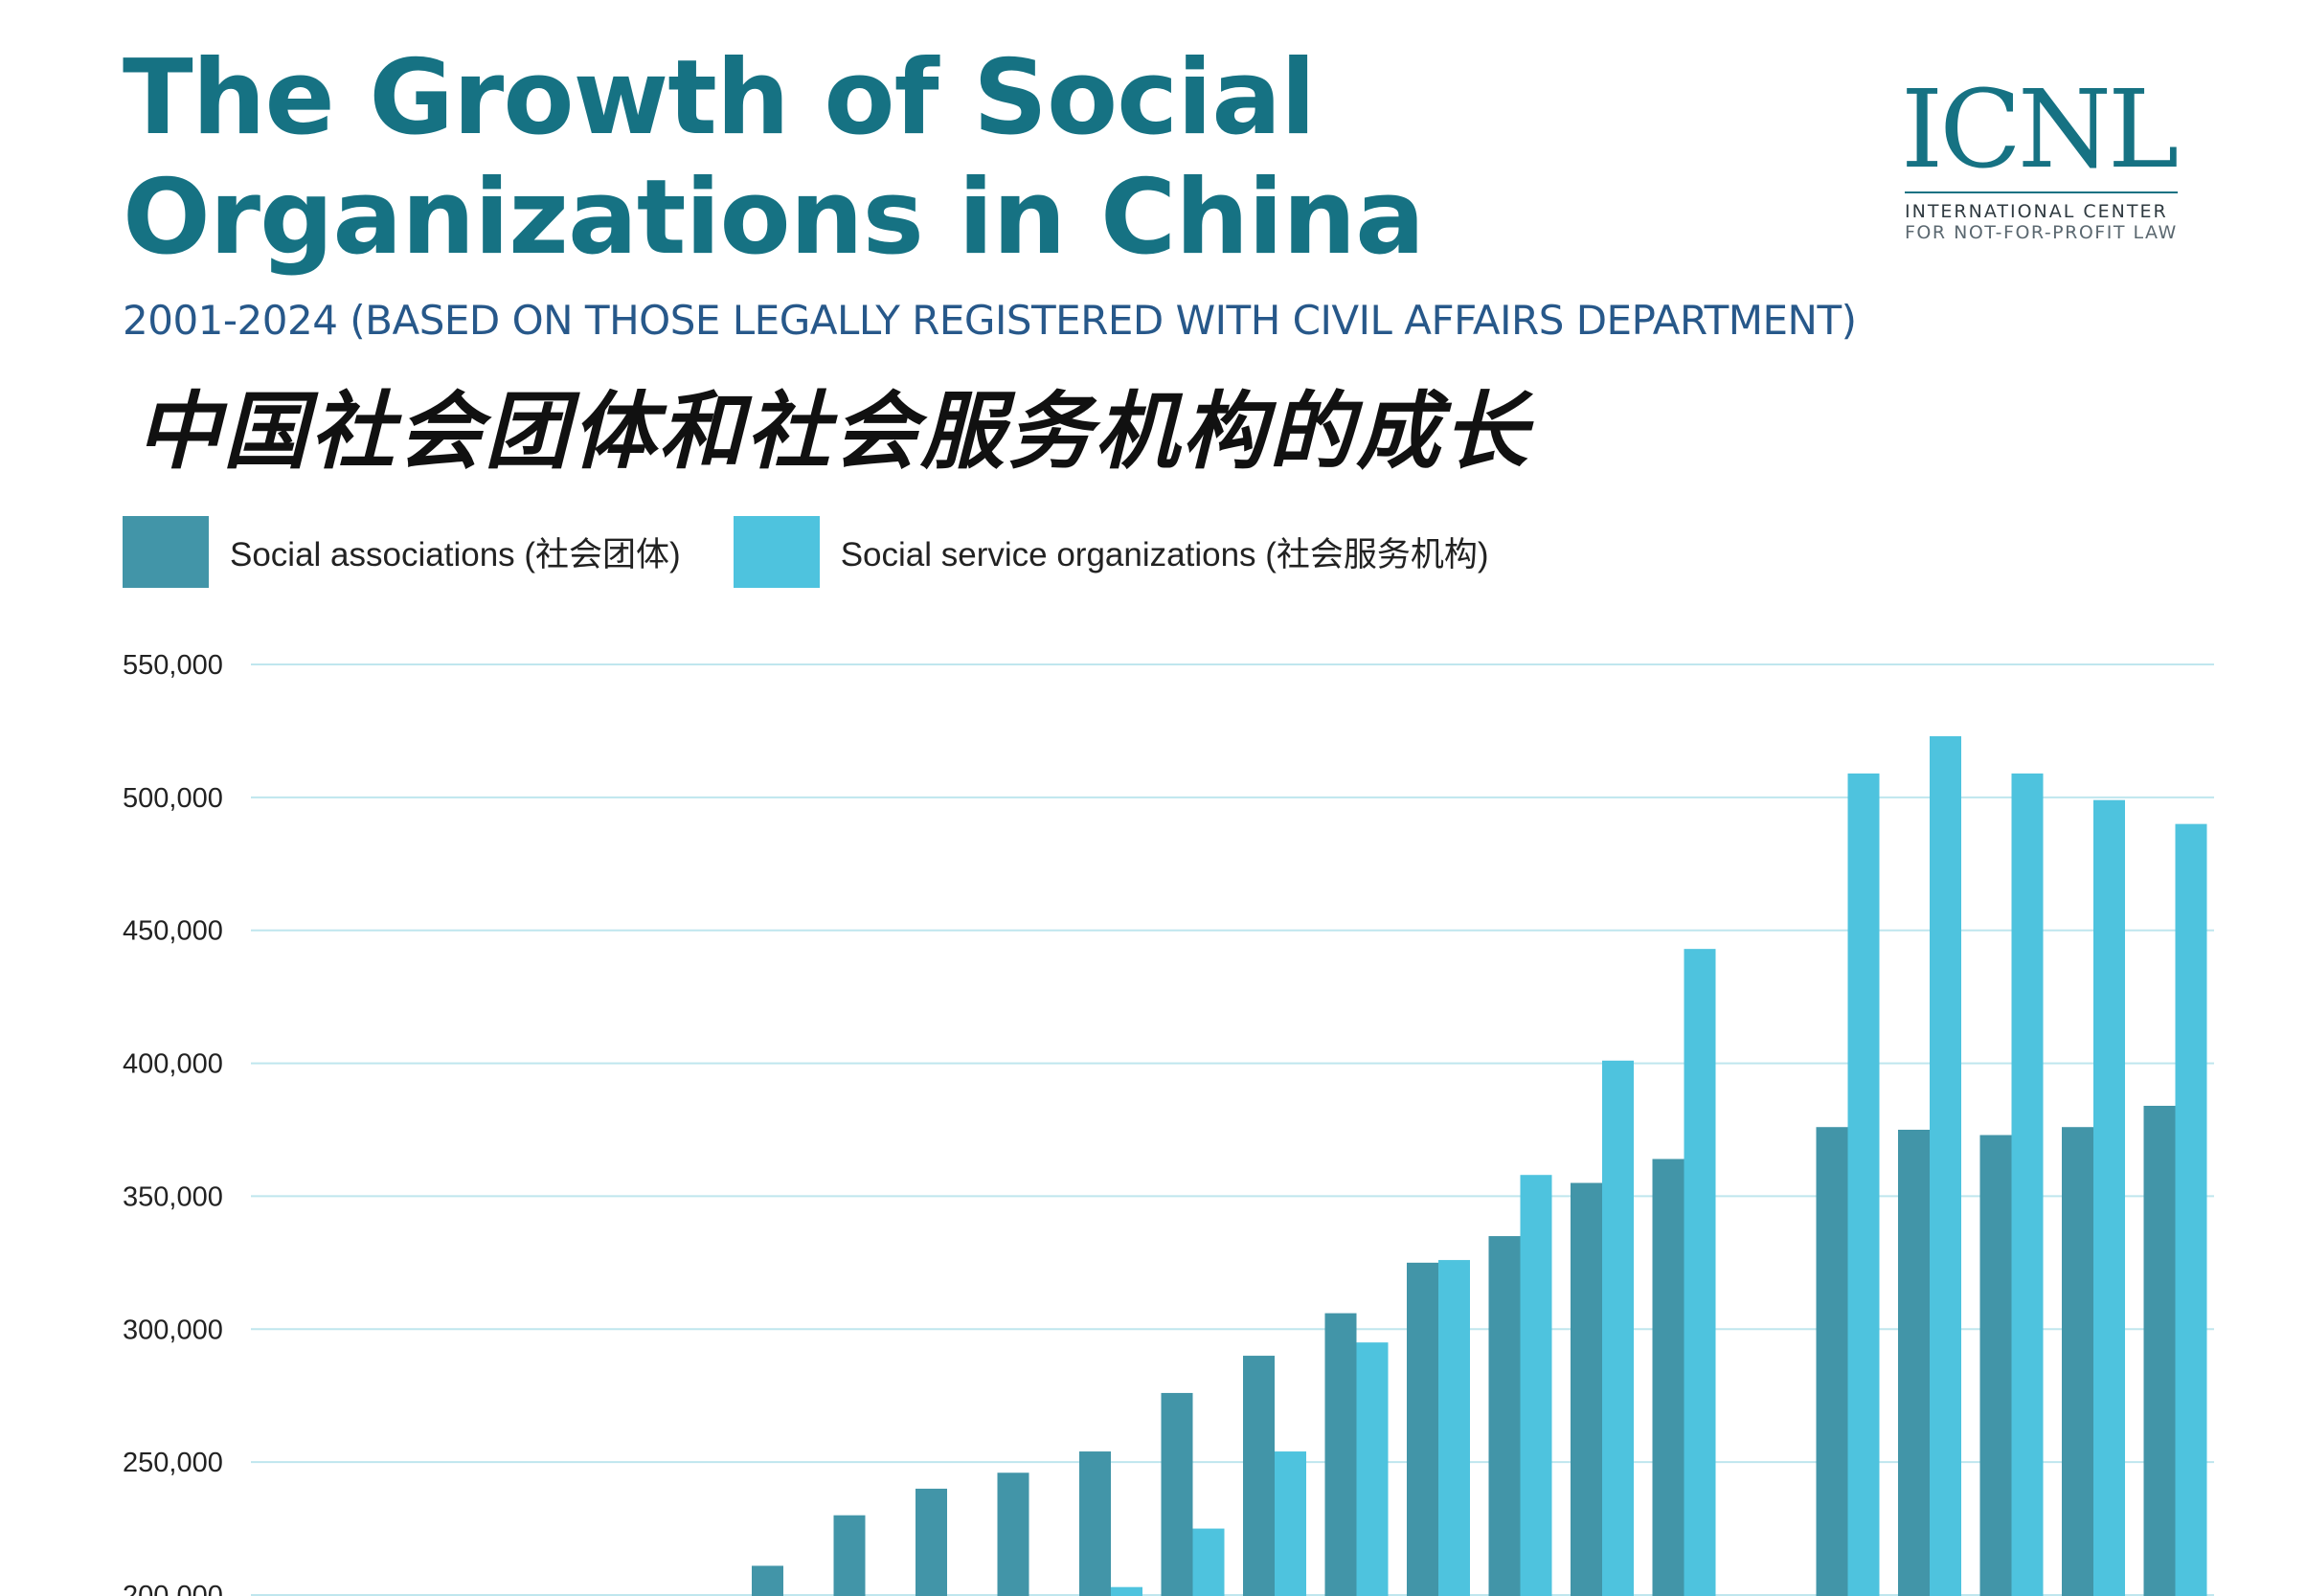 This screenshot has width=2306, height=1596. What do you see at coordinates (833, 431) in the screenshot?
I see `chinese-title: 中国社会团体和社会服务机构的成长` at bounding box center [833, 431].